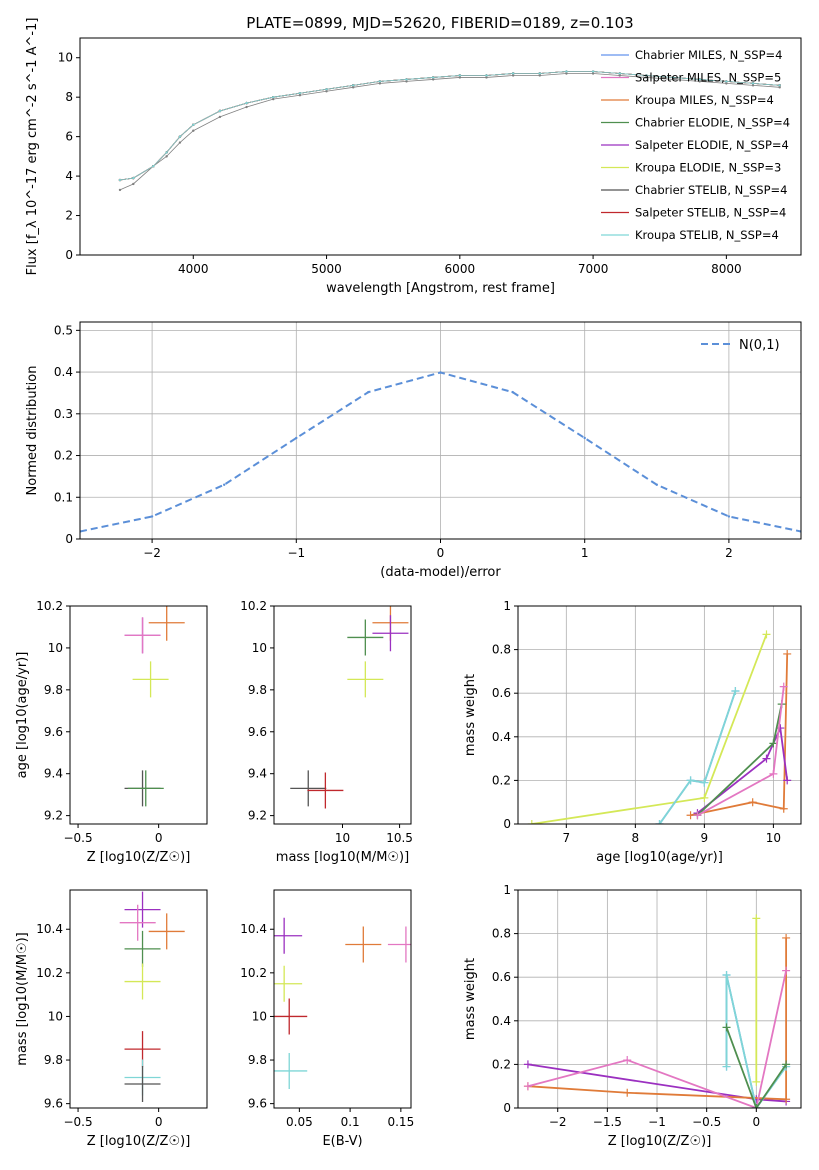 The width and height of the screenshot is (819, 1170). What do you see at coordinates (69, 176) in the screenshot?
I see `y-tick-label: 4` at bounding box center [69, 176].